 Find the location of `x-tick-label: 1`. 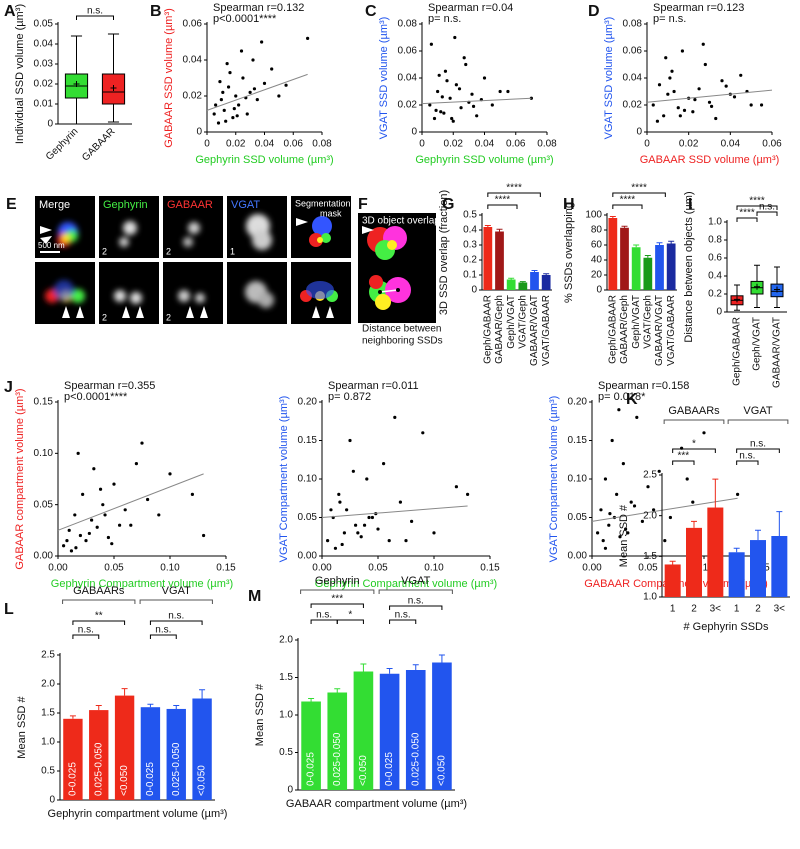

x-tick-label: 1 is located at coordinates (737, 609).